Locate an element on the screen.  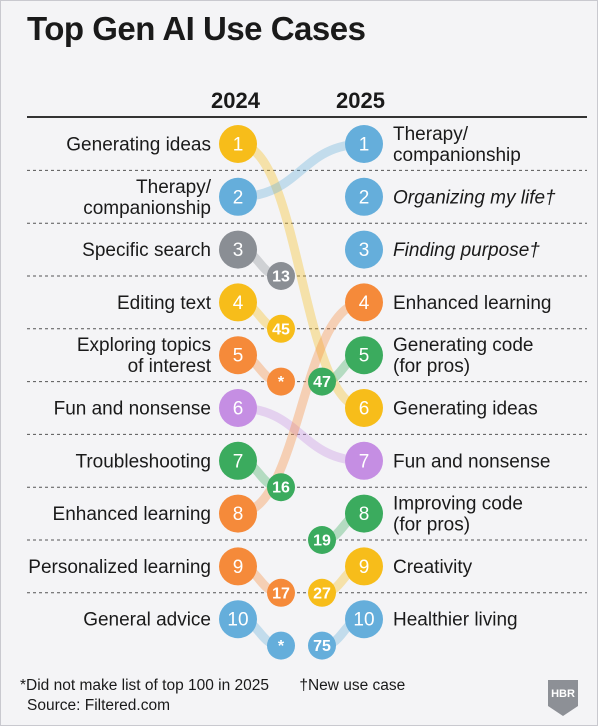
marker-2025-rank-6-number: 6 is located at coordinates (364, 409).